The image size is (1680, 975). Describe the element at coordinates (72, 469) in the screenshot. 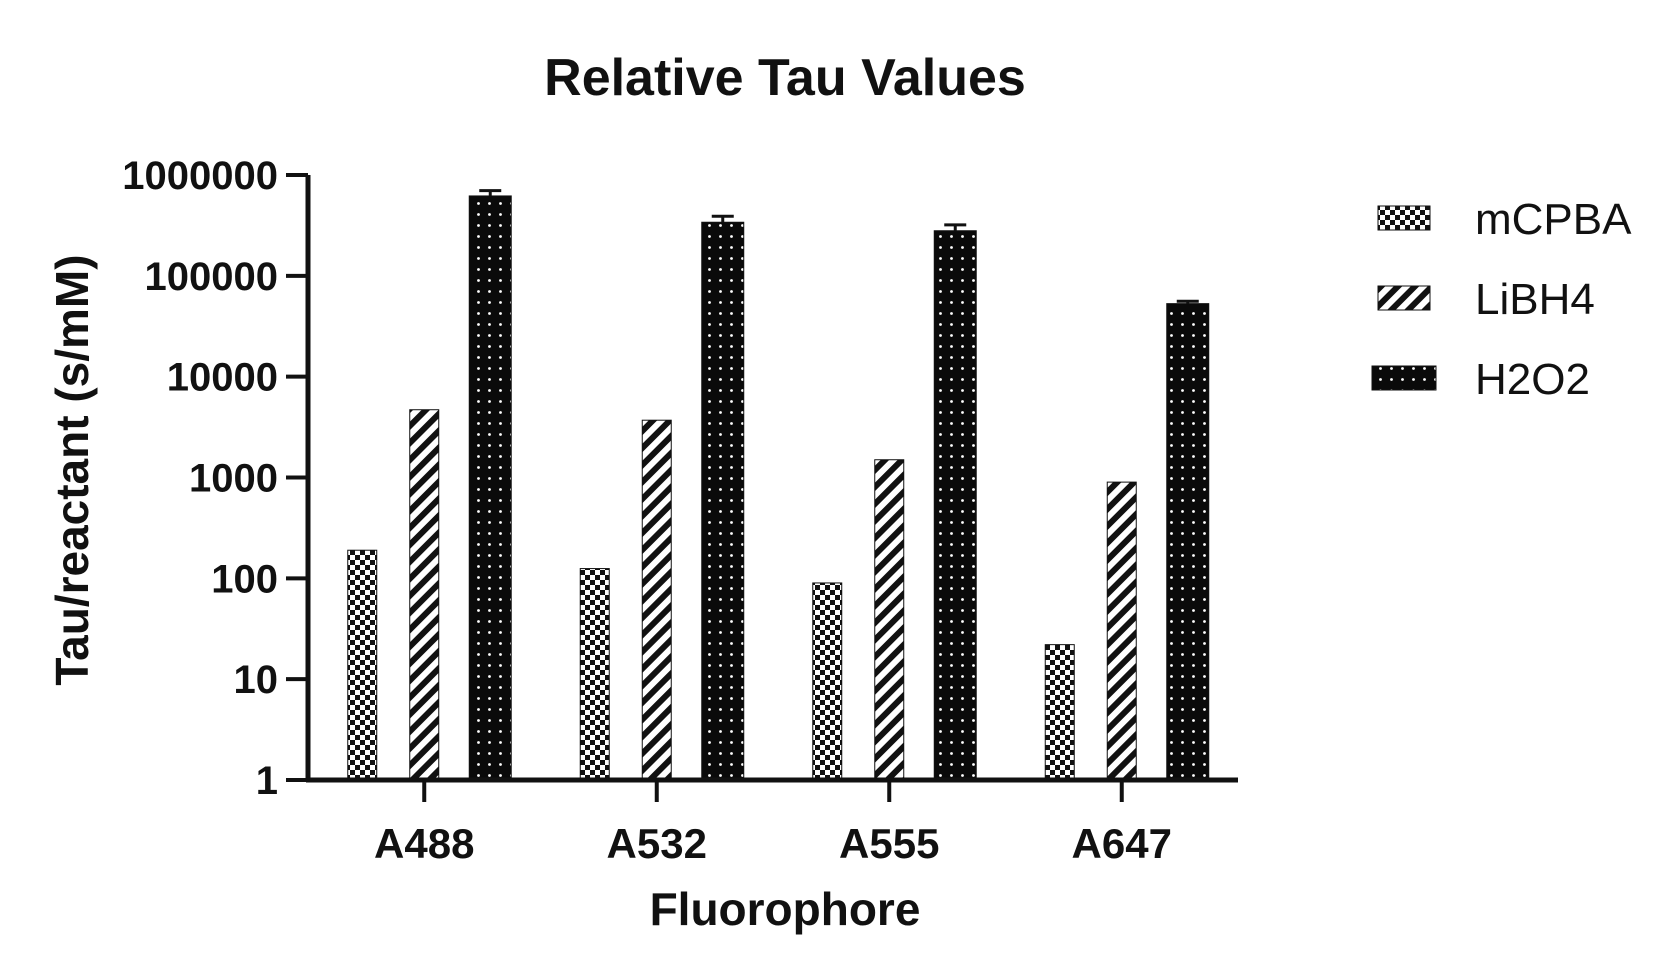

I see `y-axis-label: Tau/reactant (s/mM)` at that location.